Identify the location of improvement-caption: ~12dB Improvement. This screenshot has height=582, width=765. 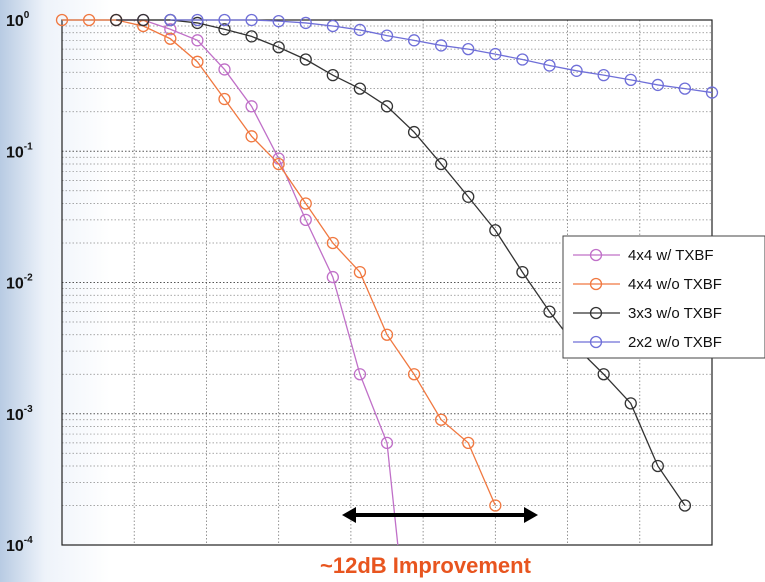
(426, 565).